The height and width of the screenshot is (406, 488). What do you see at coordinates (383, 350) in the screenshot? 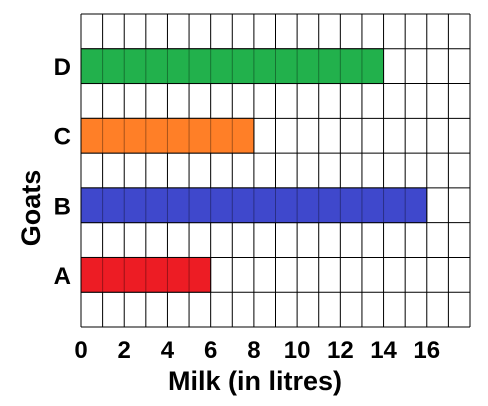
I see `x-tick-label: 14` at bounding box center [383, 350].